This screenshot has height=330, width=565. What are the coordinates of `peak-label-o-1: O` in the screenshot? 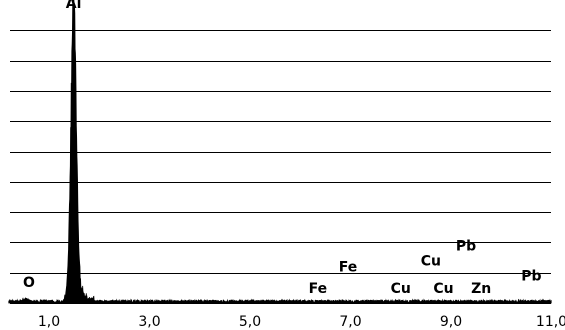 It's located at (29, 283).